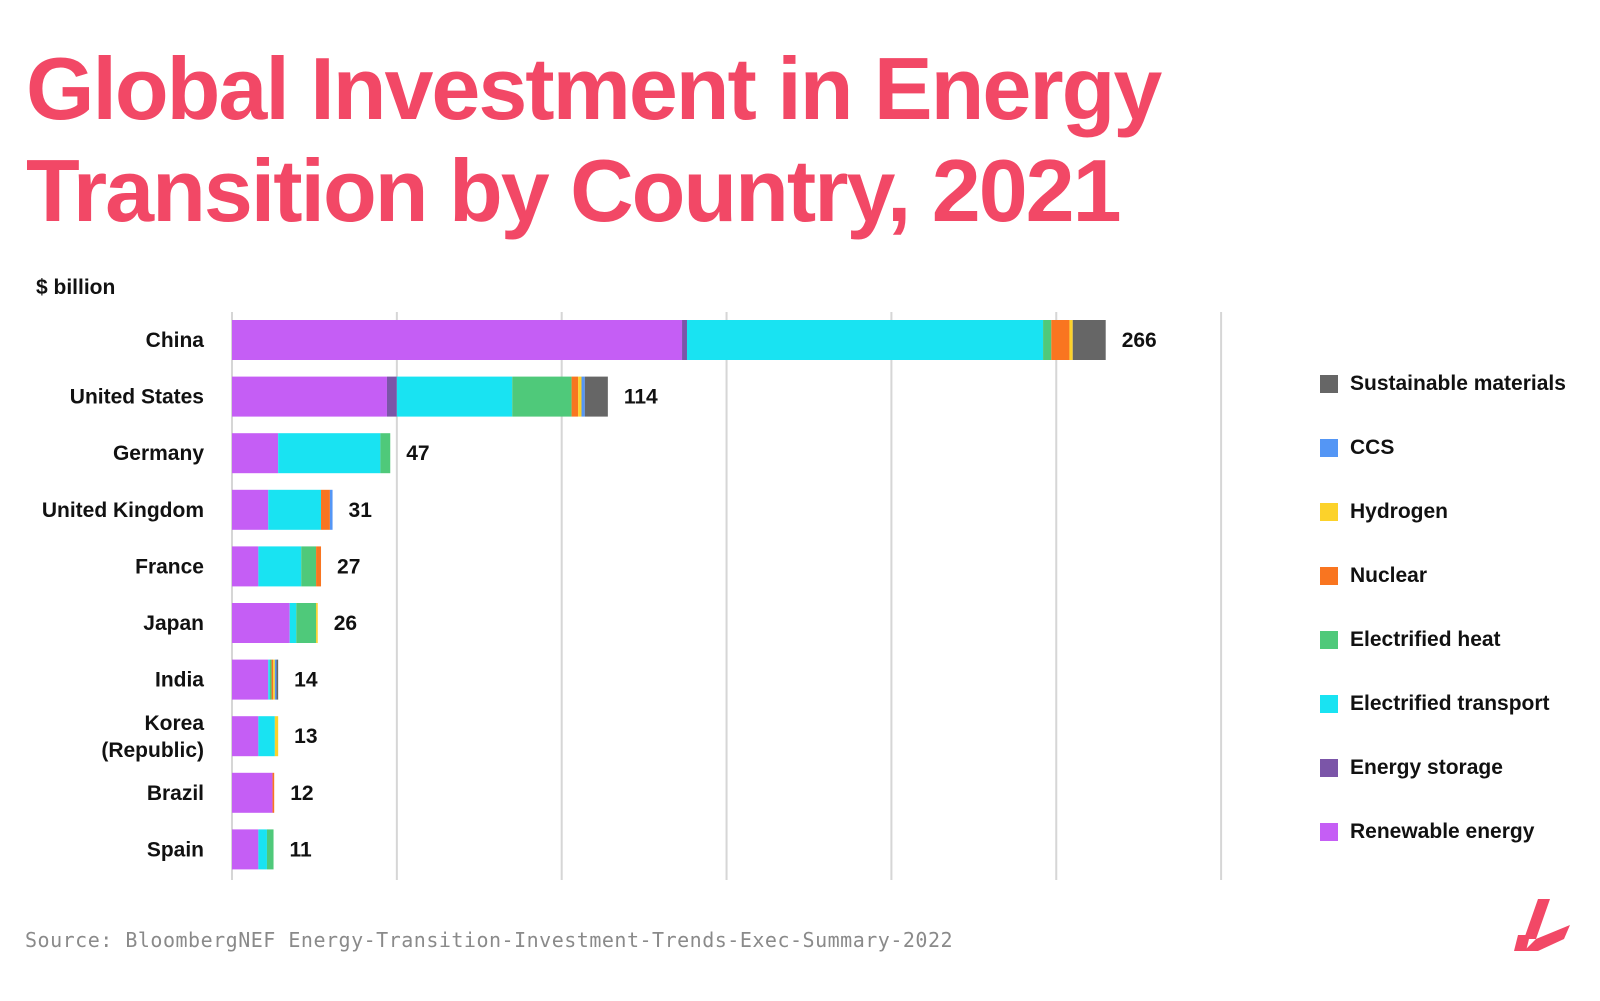 The width and height of the screenshot is (1600, 1001). Describe the element at coordinates (301, 793) in the screenshot. I see `value-label: 12` at that location.